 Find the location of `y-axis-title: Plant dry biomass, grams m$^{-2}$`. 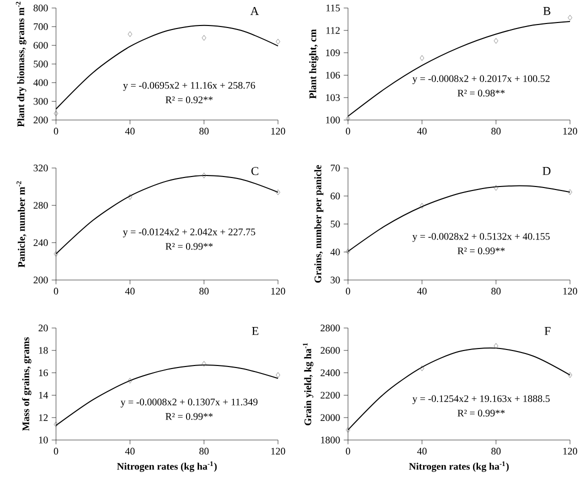

y-axis-title: Plant dry biomass, grams m$^{-2}$ is located at coordinates (21, 64).